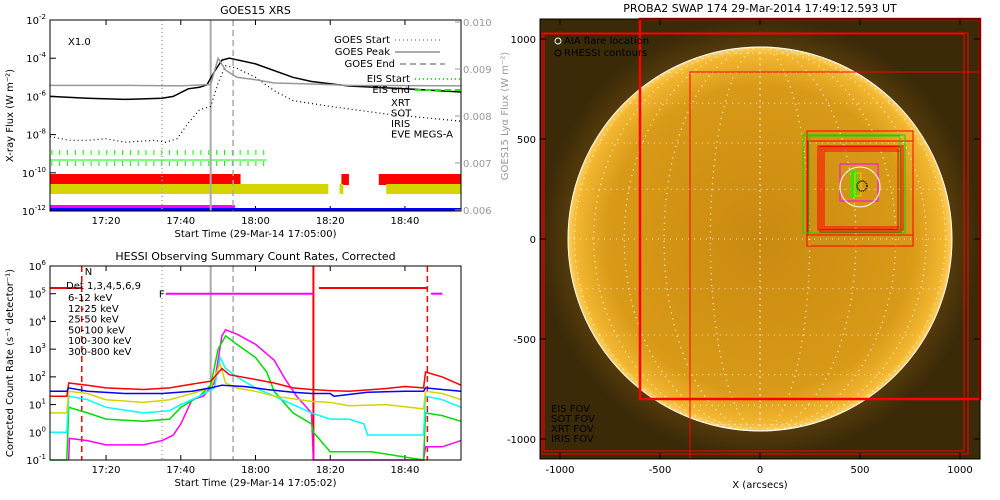 Image resolution: width=1000 pixels, height=500 pixels. What do you see at coordinates (477, 23) in the screenshot?
I see `y2-tick-label: 0.010` at bounding box center [477, 23].